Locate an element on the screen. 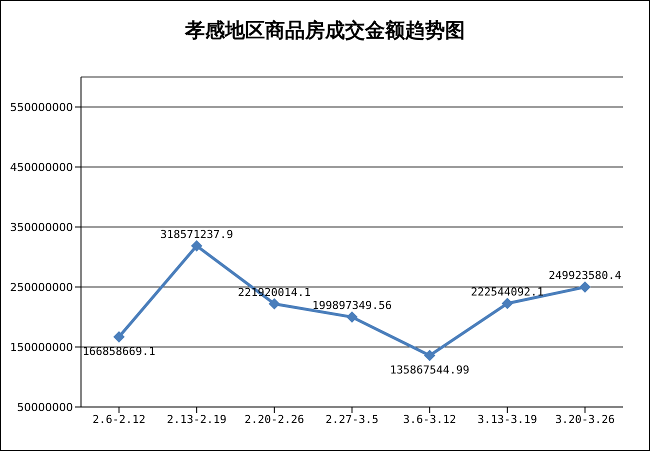 This screenshot has height=451, width=650. y-tick-label: 50000000 is located at coordinates (45, 407).